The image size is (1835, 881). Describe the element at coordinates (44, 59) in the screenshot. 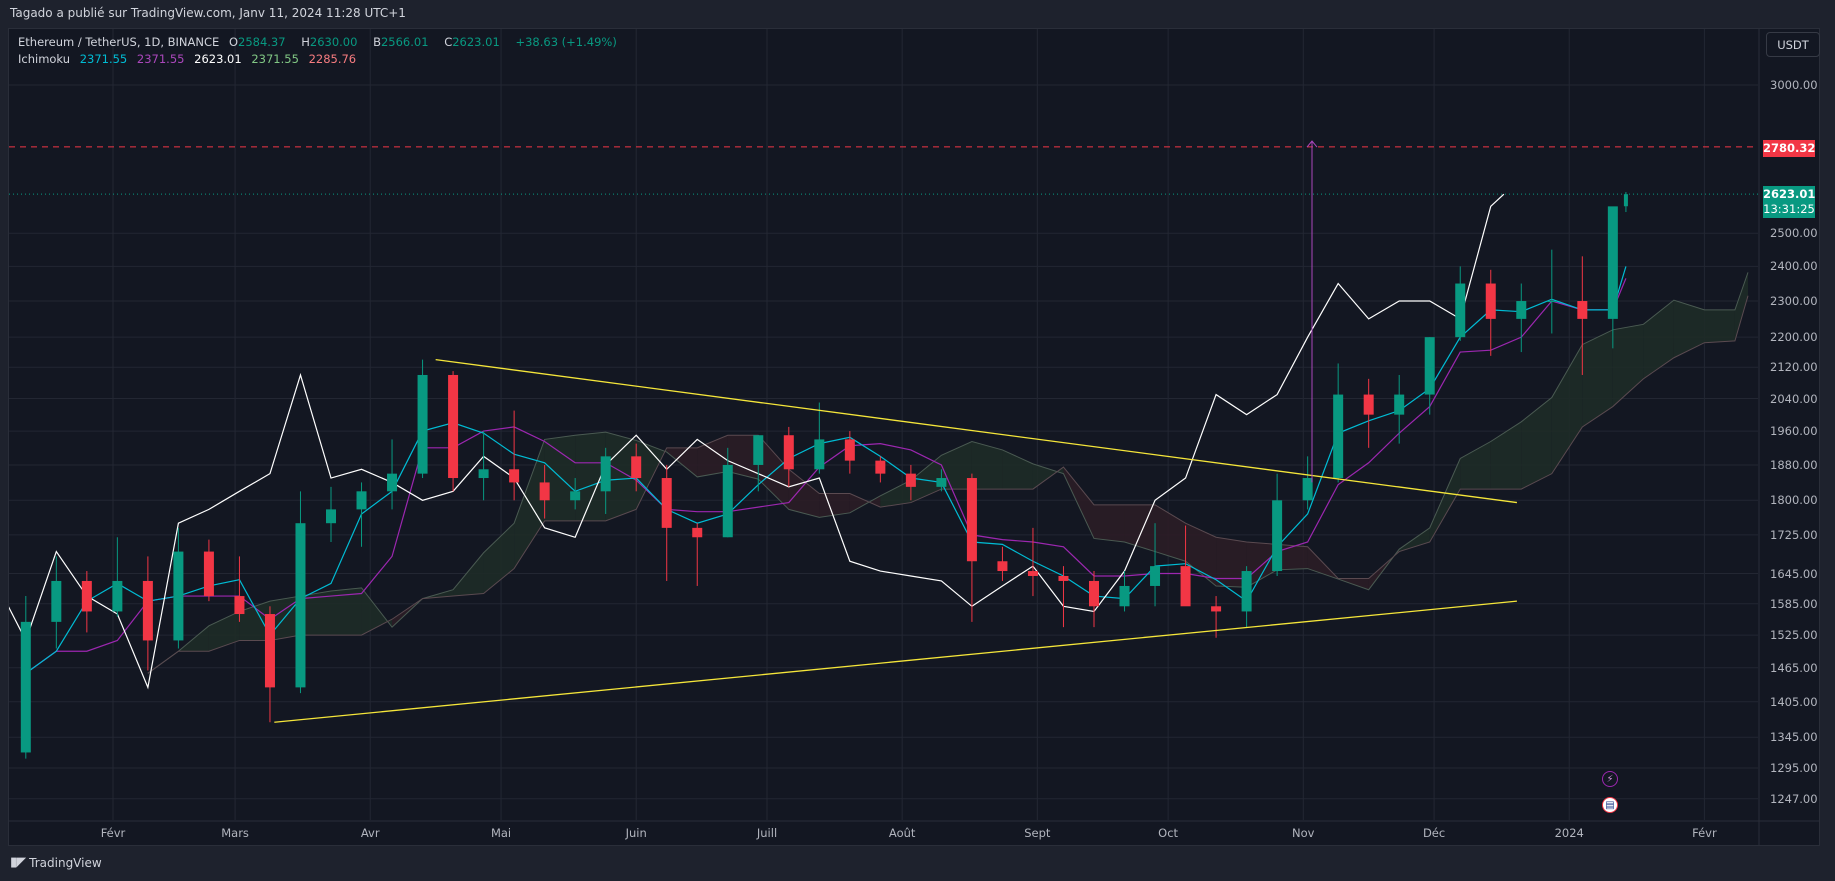

I see `indicator-name: Ichimoku` at that location.